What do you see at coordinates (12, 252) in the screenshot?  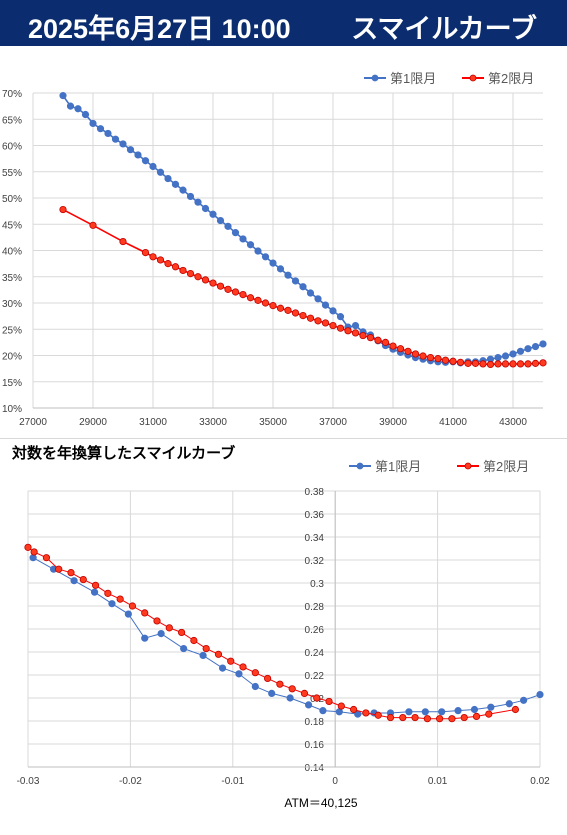 I see `y-tick-label: 40%` at bounding box center [12, 252].